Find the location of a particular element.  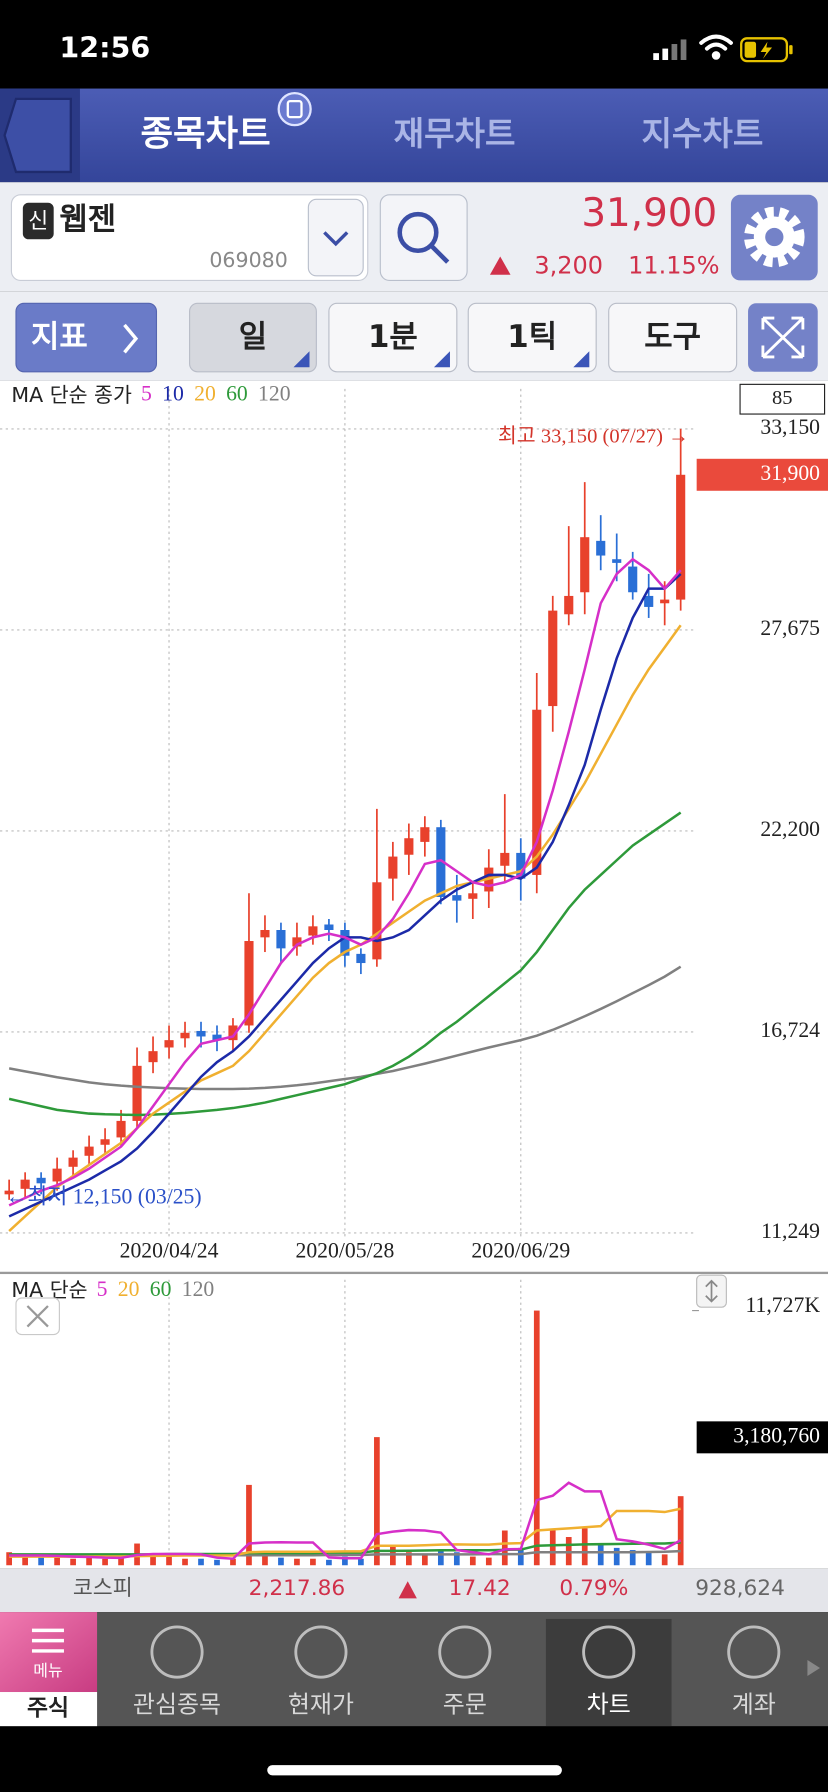

nav-label: 주문 is located at coordinates (465, 1705).